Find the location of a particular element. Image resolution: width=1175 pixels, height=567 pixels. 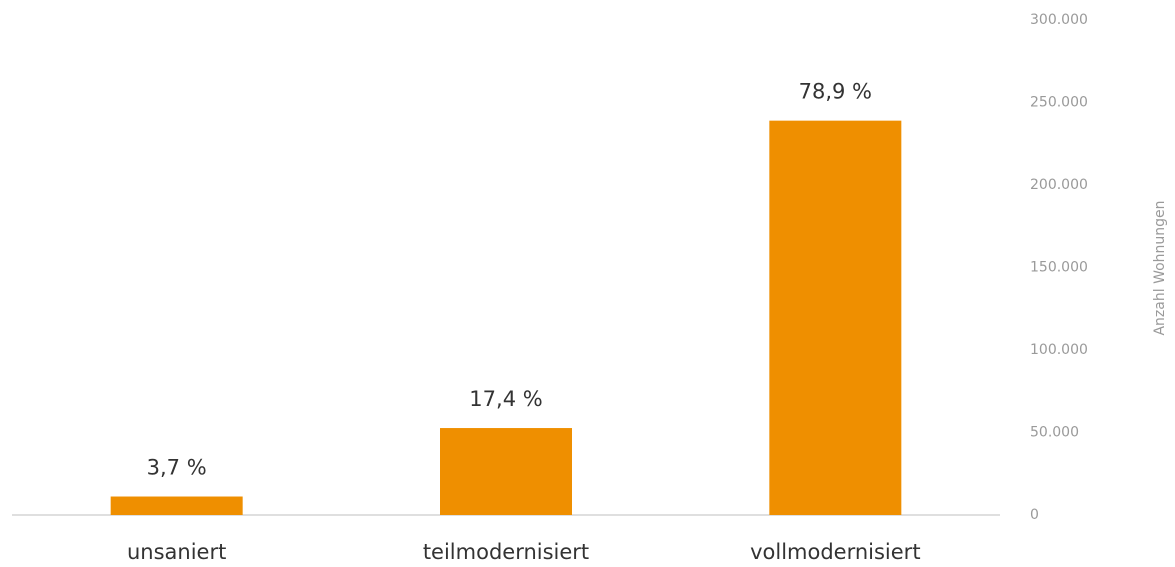

share-label: 17,4 % is located at coordinates (505, 399).